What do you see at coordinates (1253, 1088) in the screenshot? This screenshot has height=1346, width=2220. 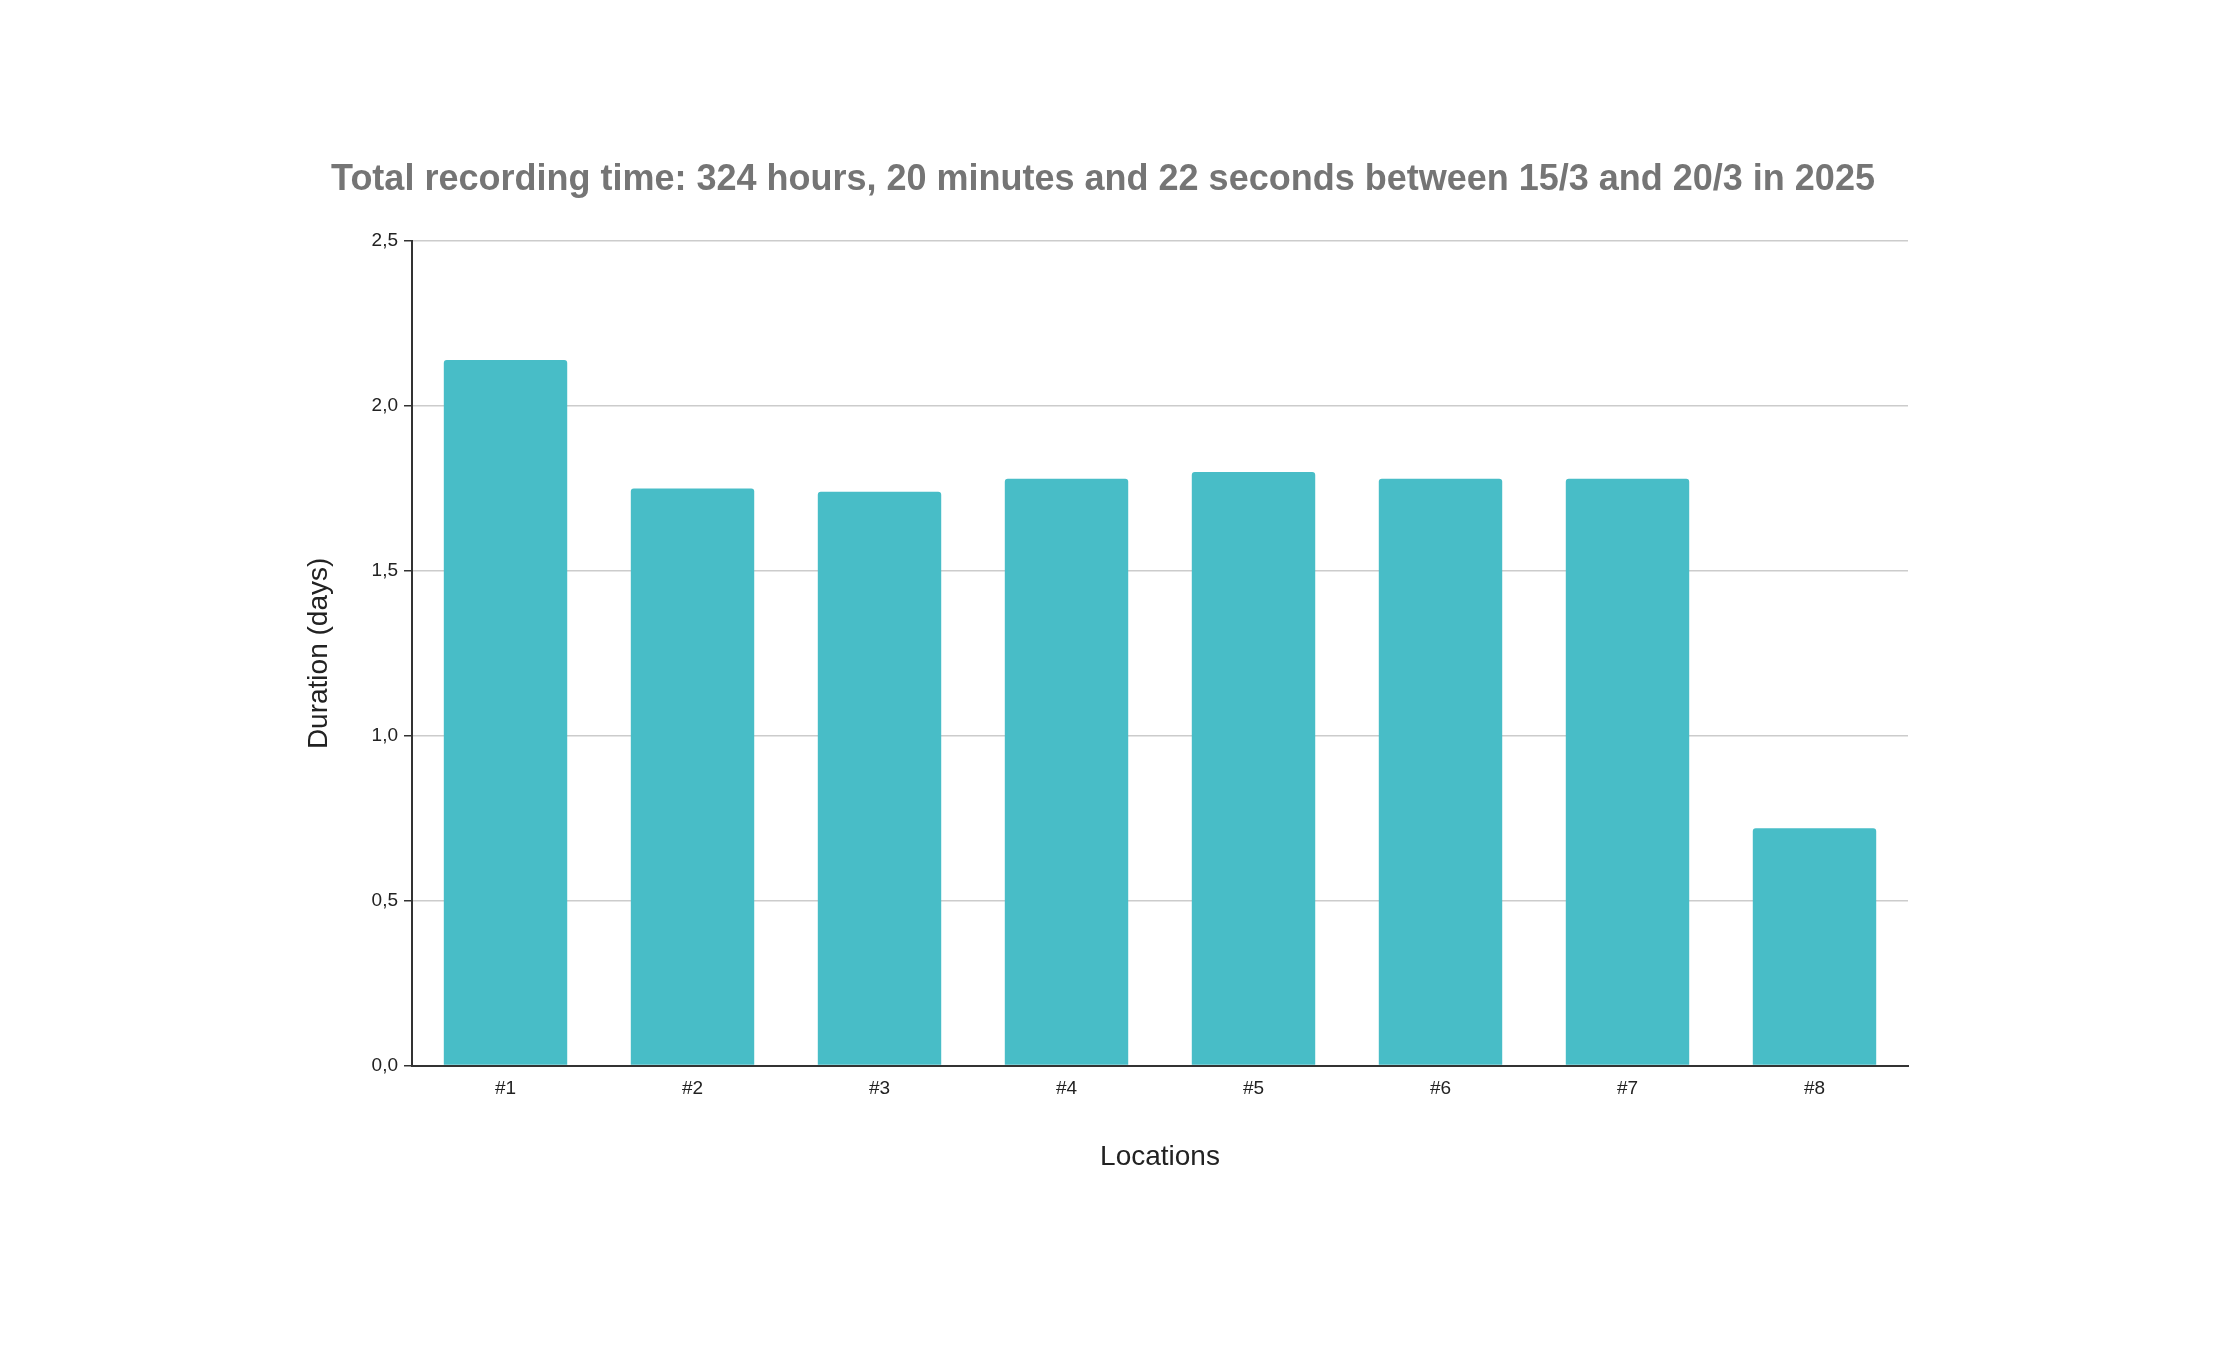 I see `x-tick-label: #5` at bounding box center [1253, 1088].